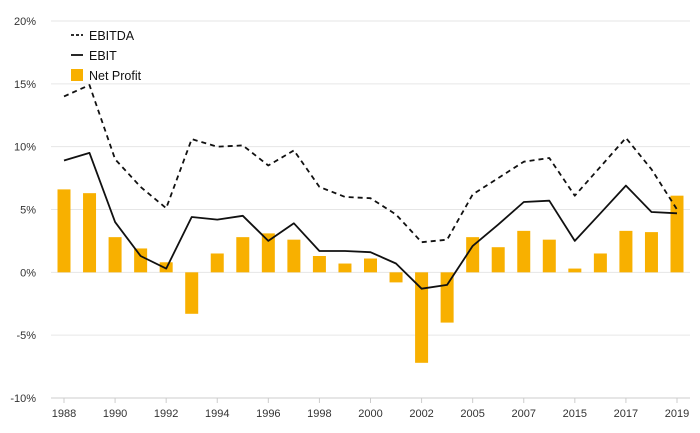 The image size is (700, 433). I want to click on legend-swatch-net-profit, so click(77, 75).